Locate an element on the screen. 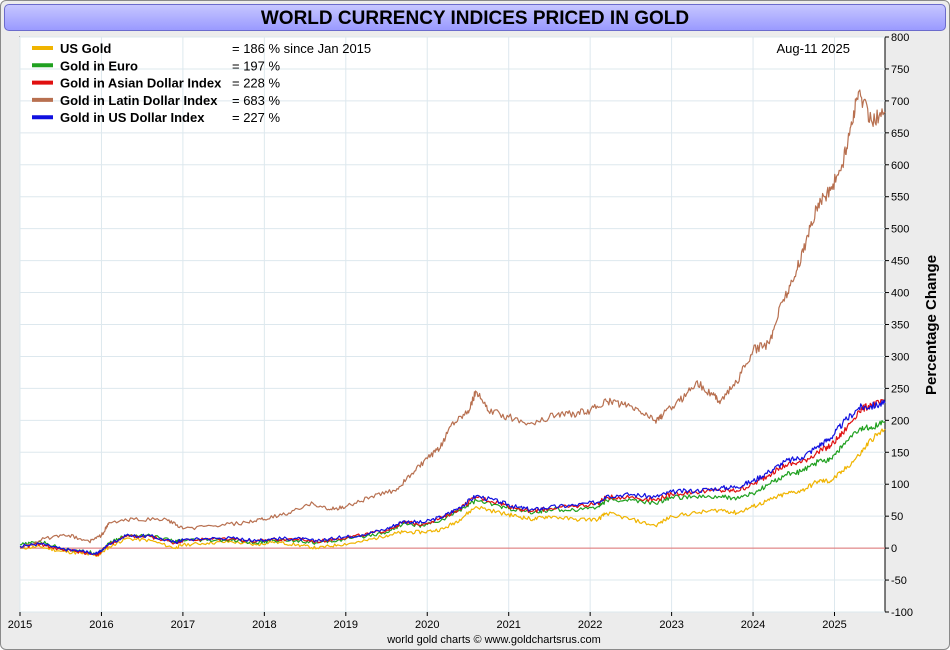 This screenshot has height=650, width=950. y-tick-label: 50 is located at coordinates (897, 517).